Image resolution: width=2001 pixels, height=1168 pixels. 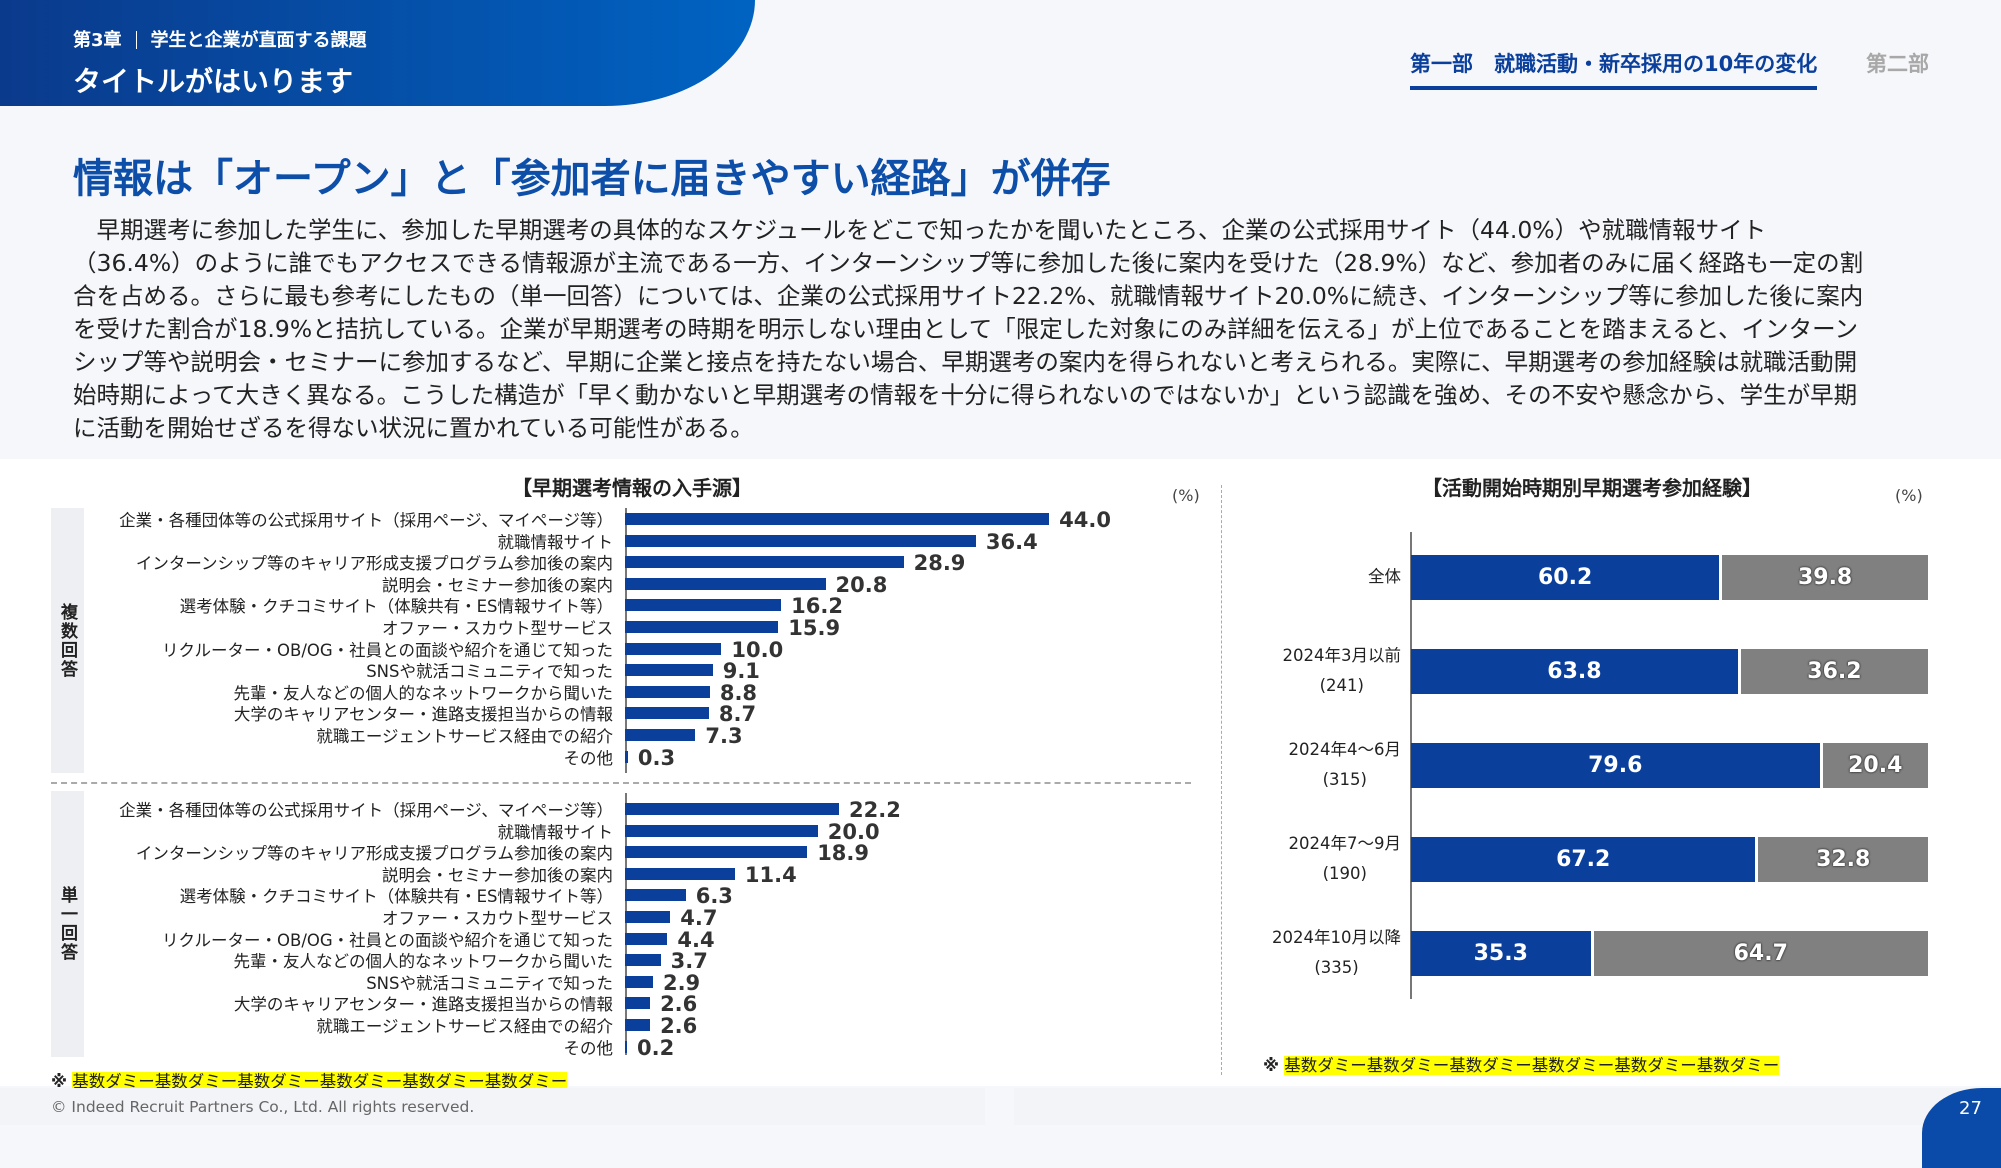 I want to click on stacked-bar-segment: 63.8, so click(x=1574, y=671).